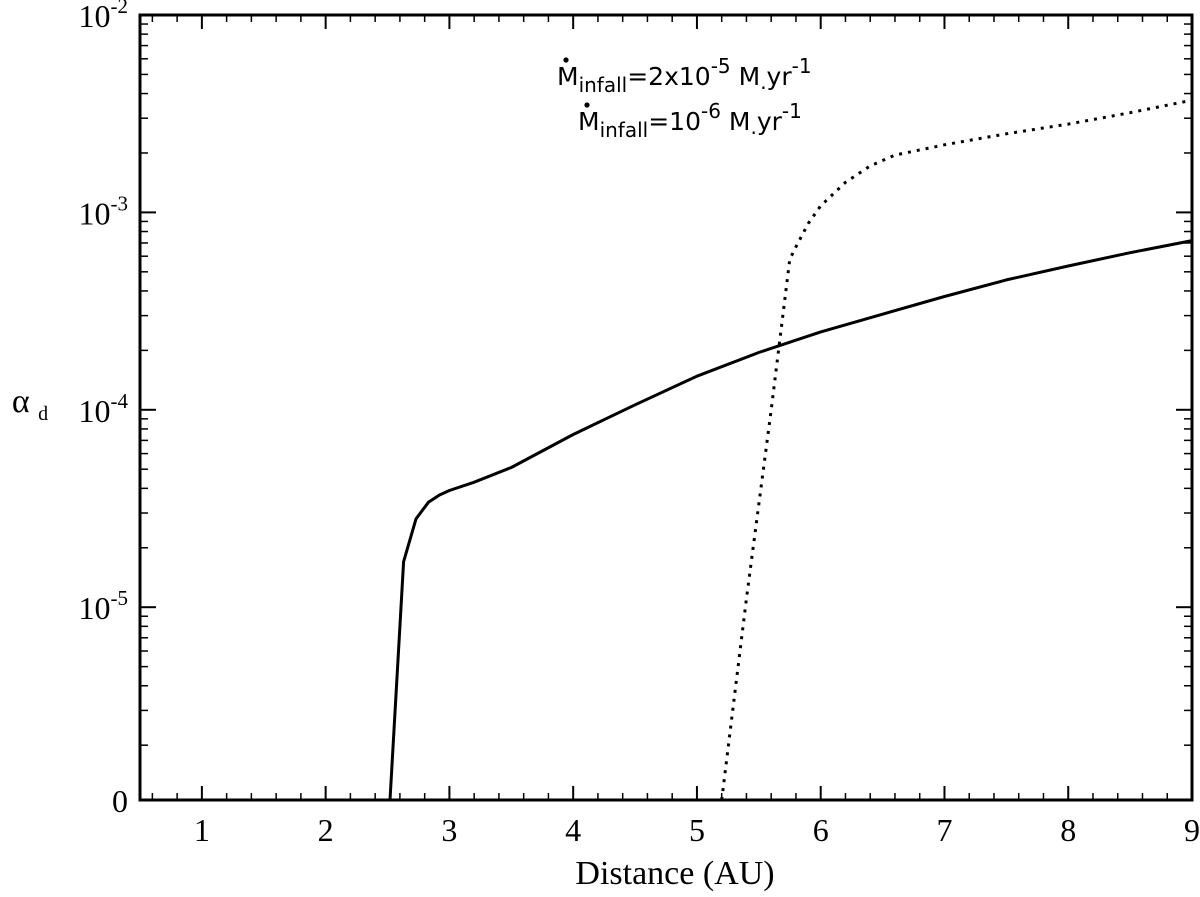  I want to click on x-tick-label: 3, so click(449, 830).